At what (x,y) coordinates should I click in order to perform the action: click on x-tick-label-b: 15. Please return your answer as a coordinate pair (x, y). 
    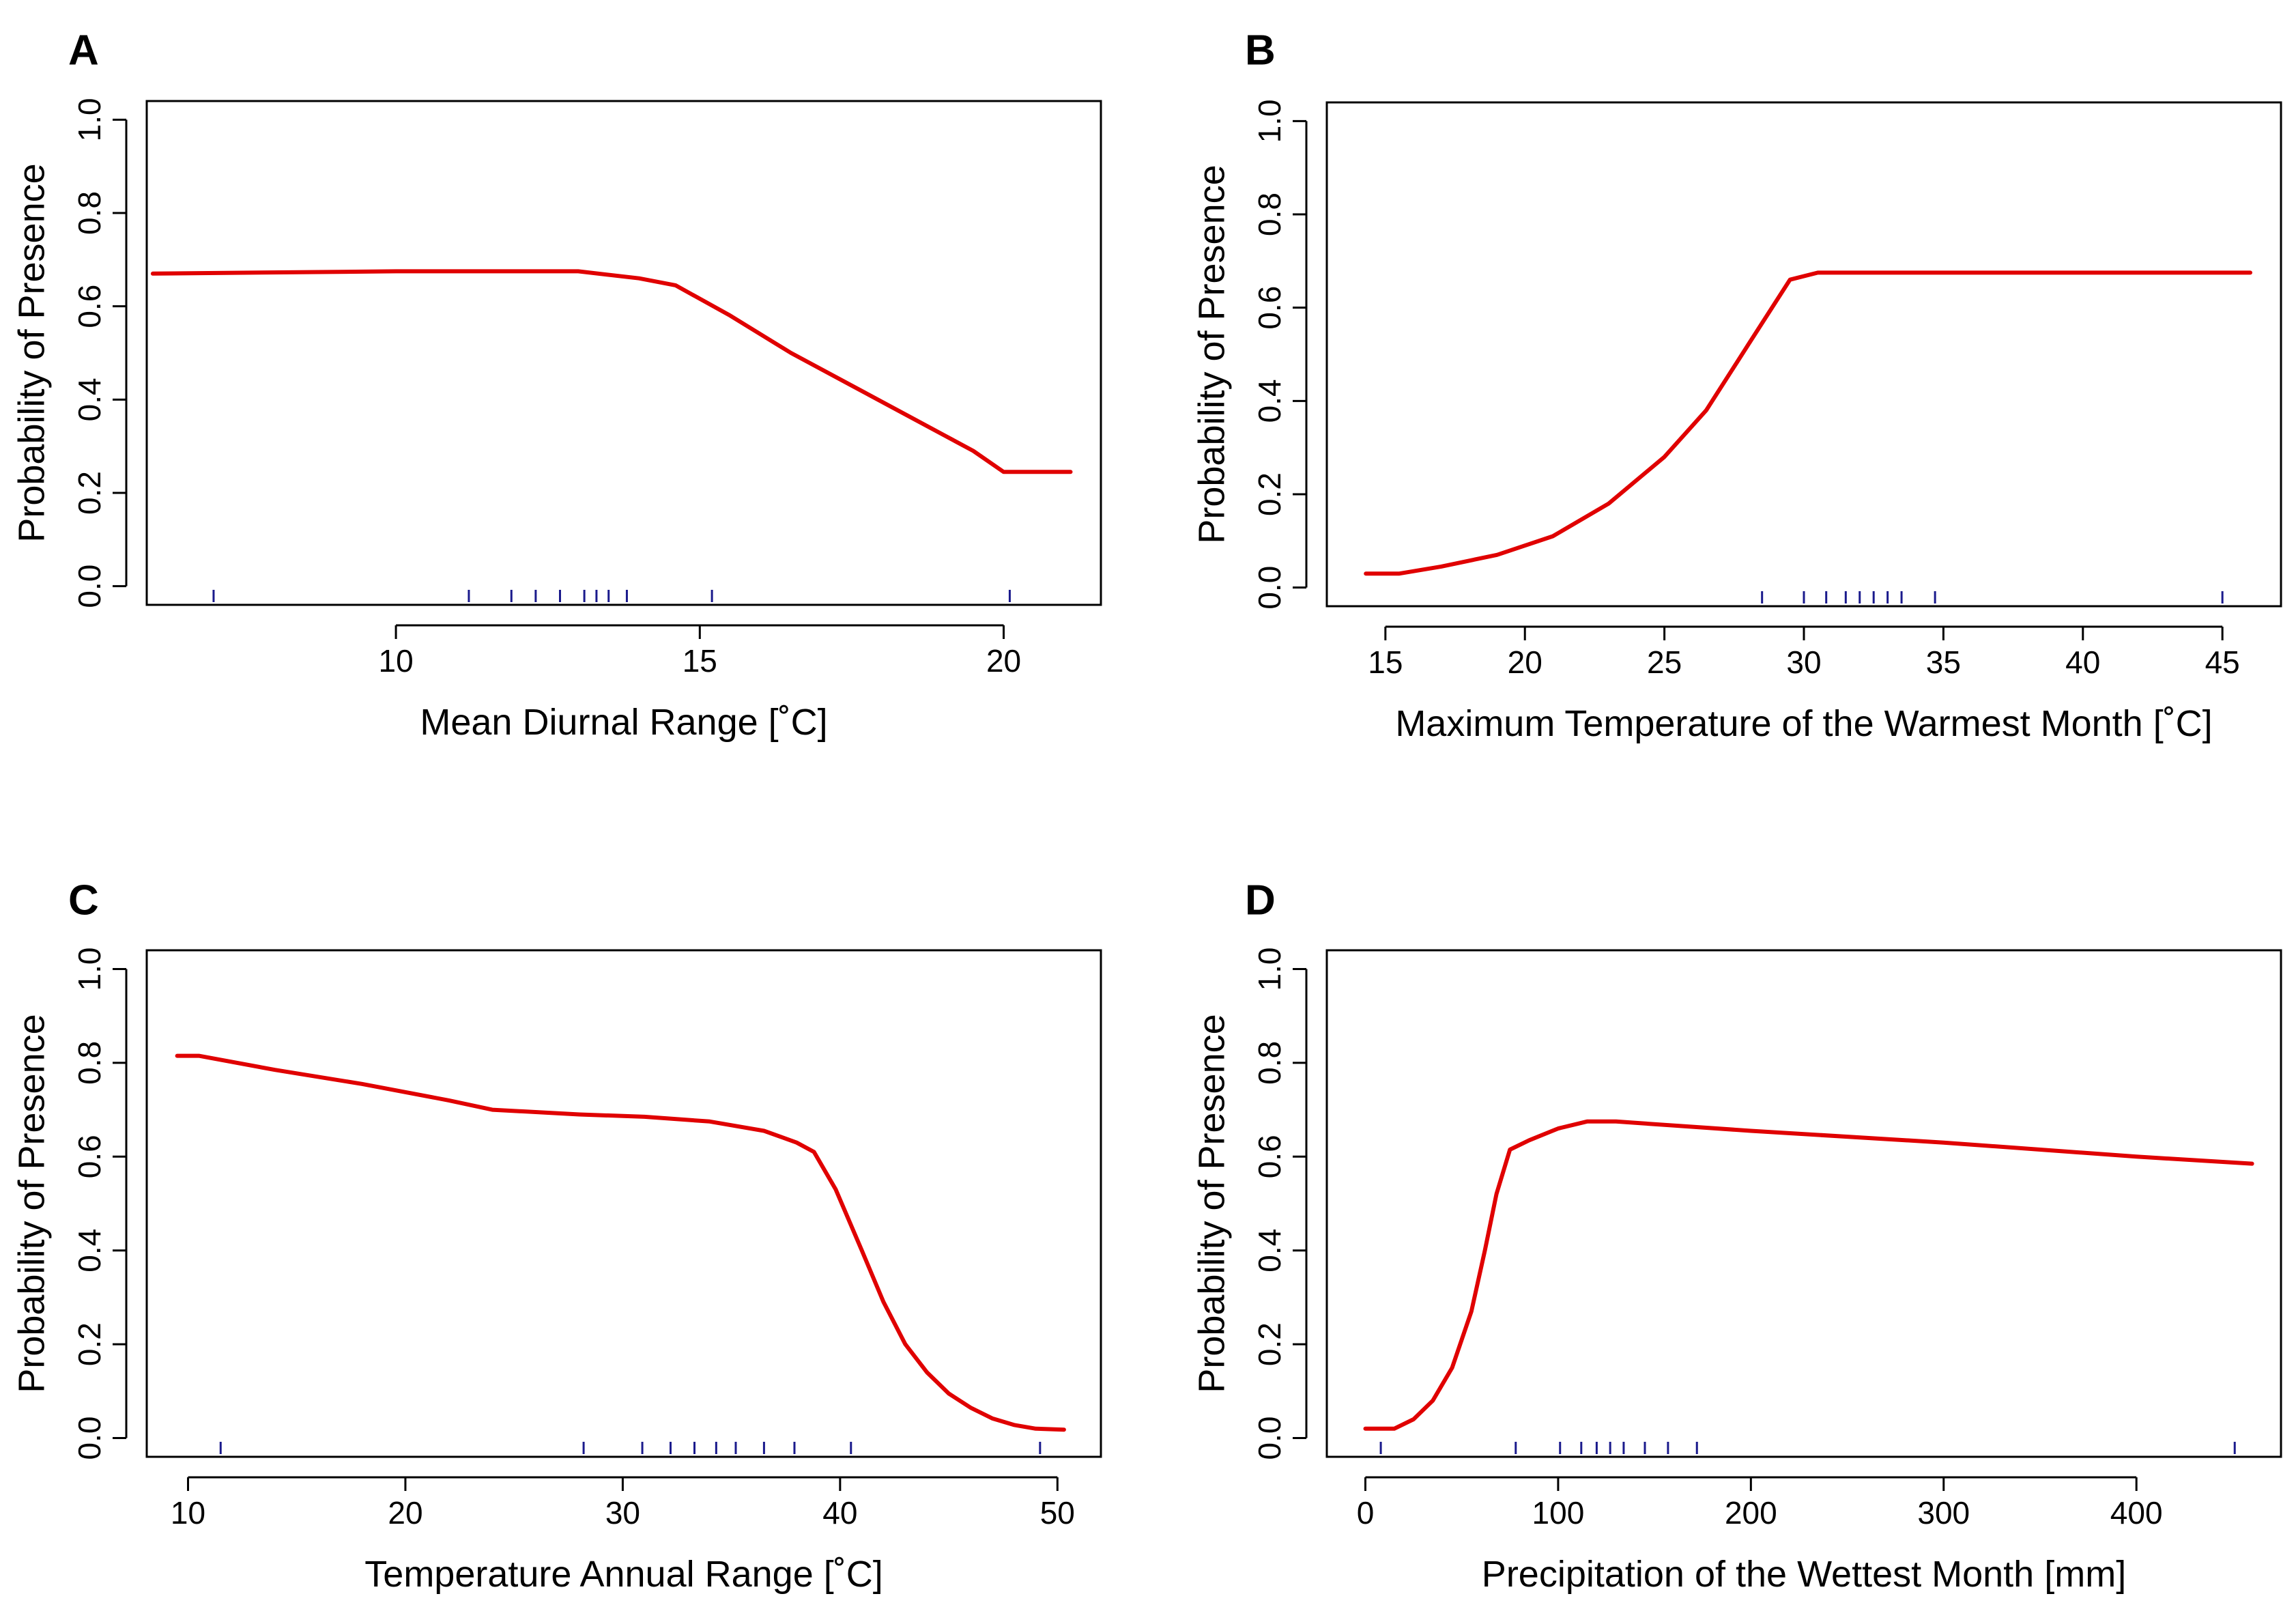
    Looking at the image, I should click on (1385, 662).